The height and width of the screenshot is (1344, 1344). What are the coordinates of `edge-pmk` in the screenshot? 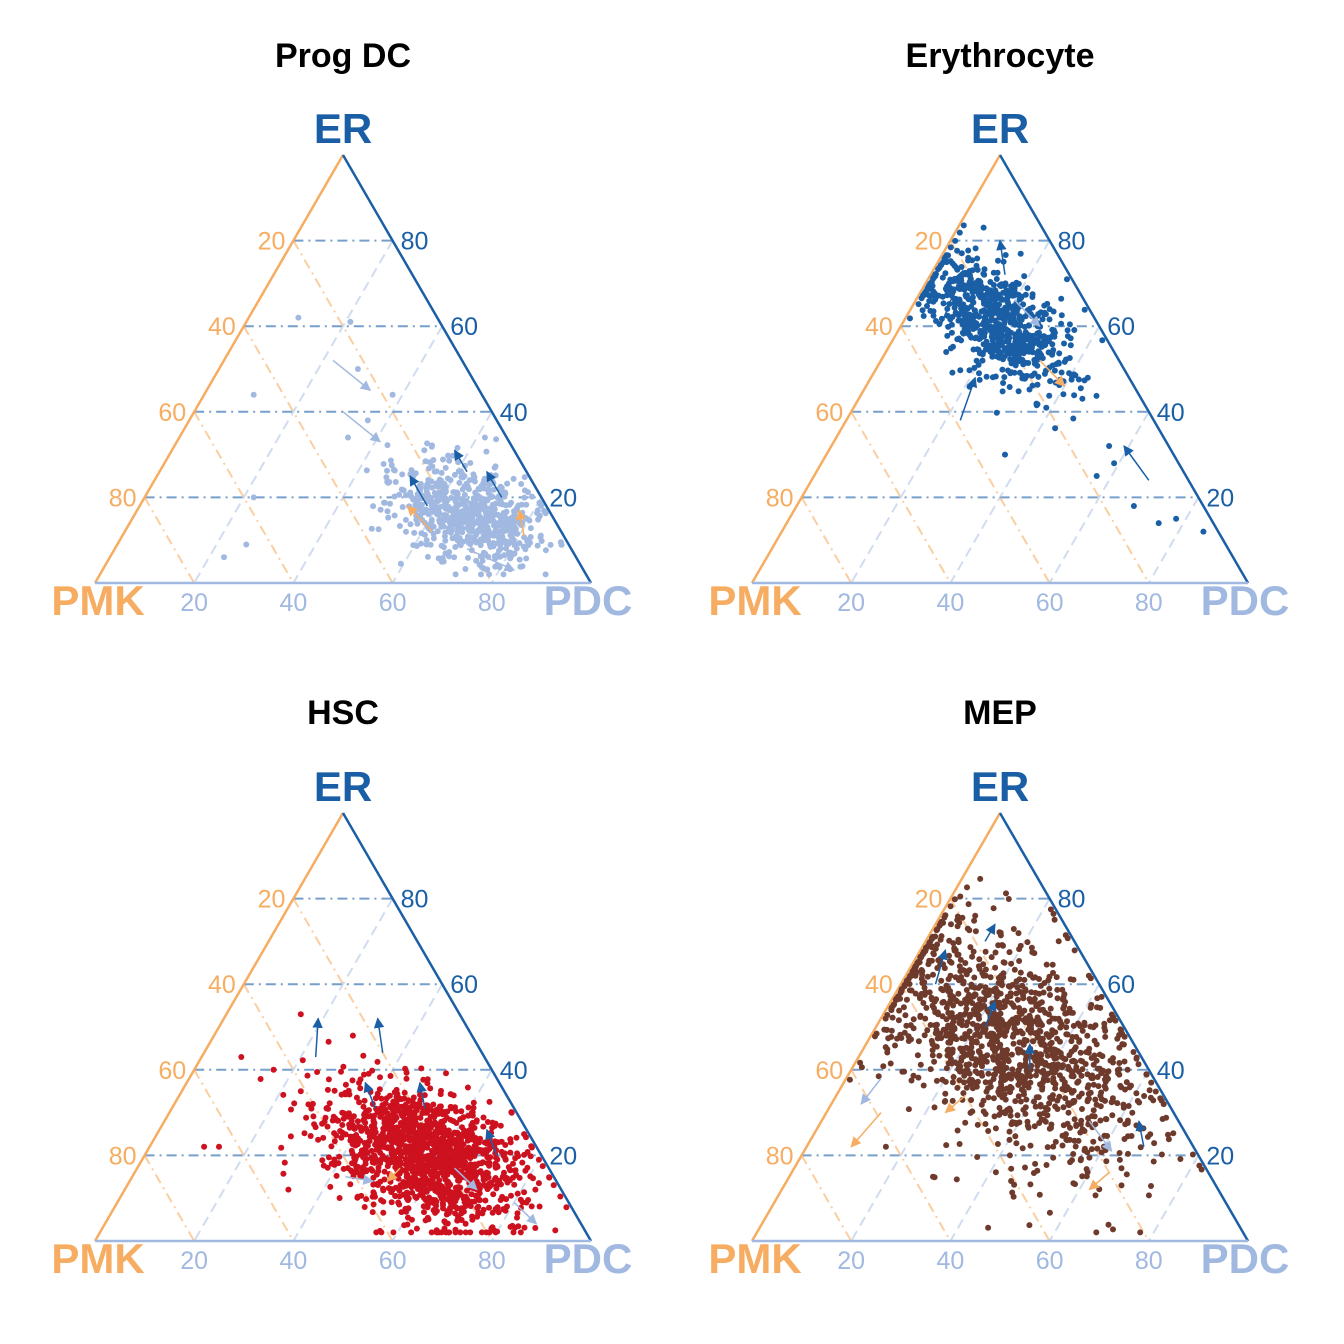 It's located at (876, 369).